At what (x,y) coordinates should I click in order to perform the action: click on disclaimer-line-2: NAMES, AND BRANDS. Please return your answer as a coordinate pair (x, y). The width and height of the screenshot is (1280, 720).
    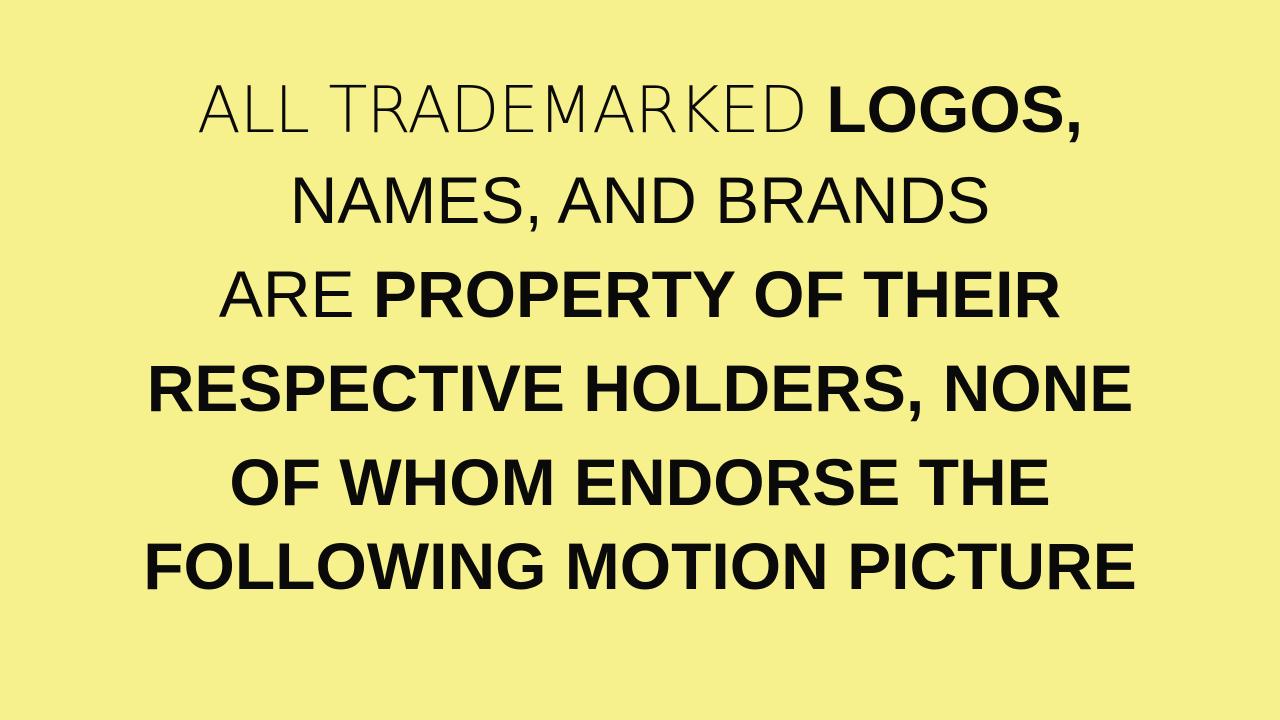
    Looking at the image, I should click on (640, 200).